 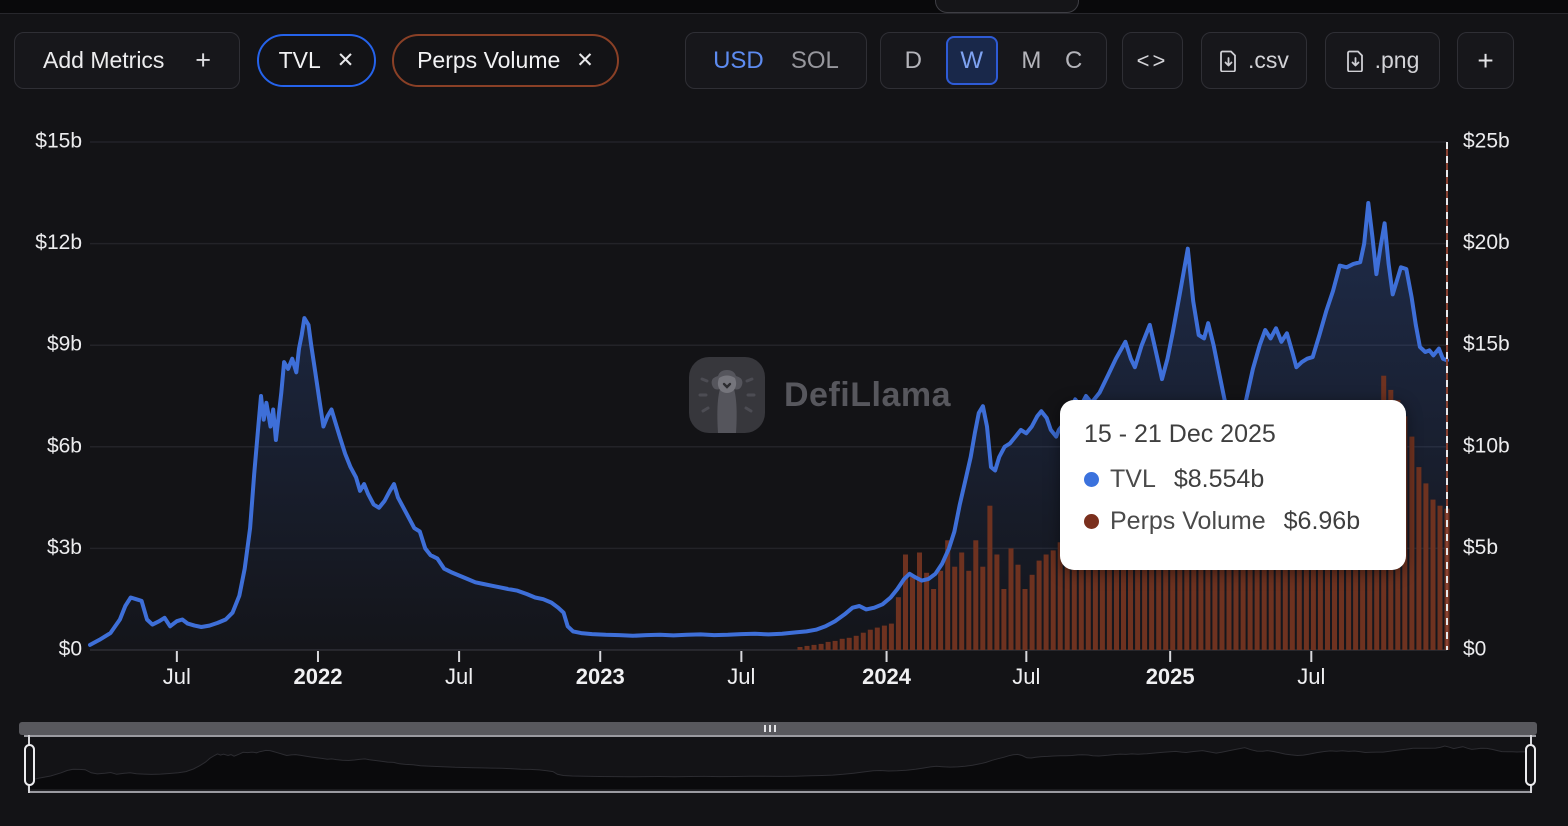 I want to click on interval-option-w-selected: W, so click(x=971, y=60).